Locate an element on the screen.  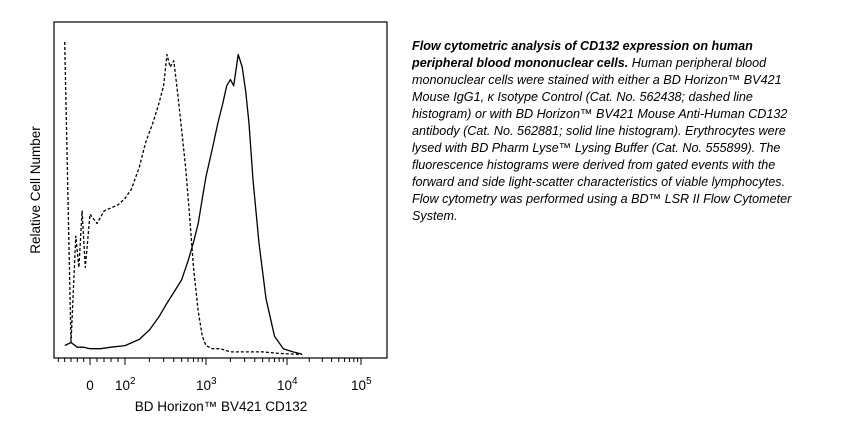
x-tick-label: 10⁵ is located at coordinates (361, 384).